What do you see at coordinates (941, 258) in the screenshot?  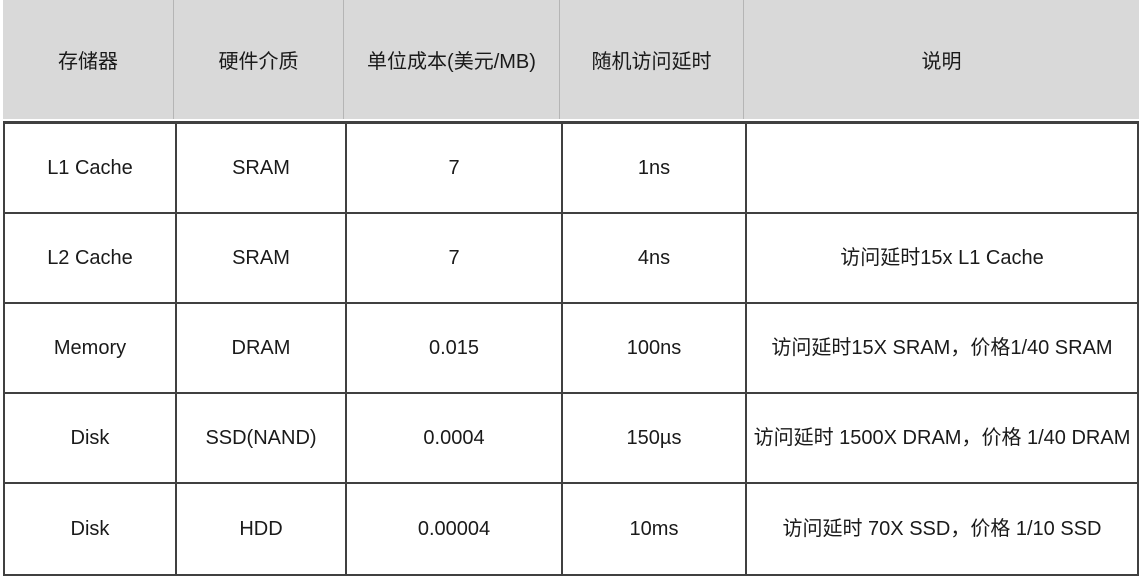 I see `cell-notes: 访问延时15x L1 Cache` at bounding box center [941, 258].